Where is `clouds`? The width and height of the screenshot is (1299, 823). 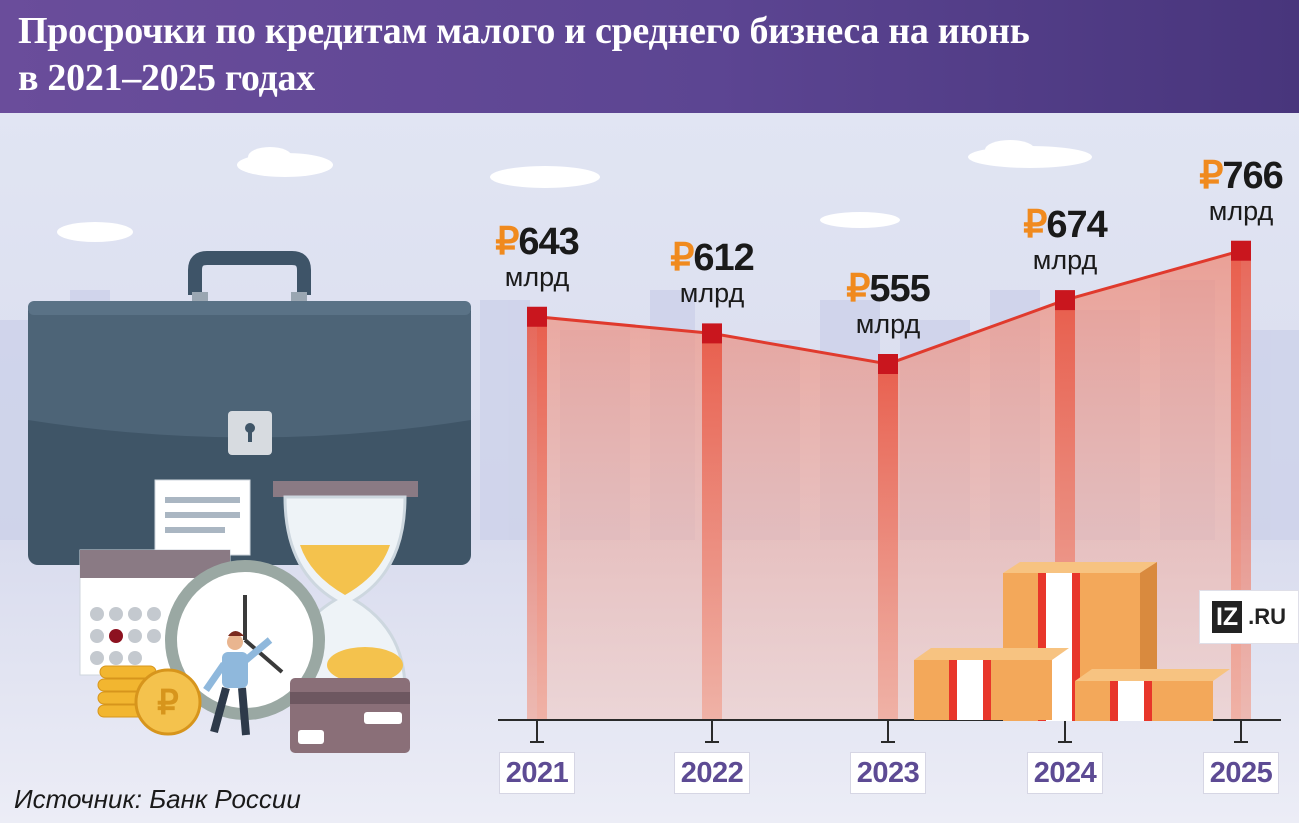
clouds is located at coordinates (574, 191).